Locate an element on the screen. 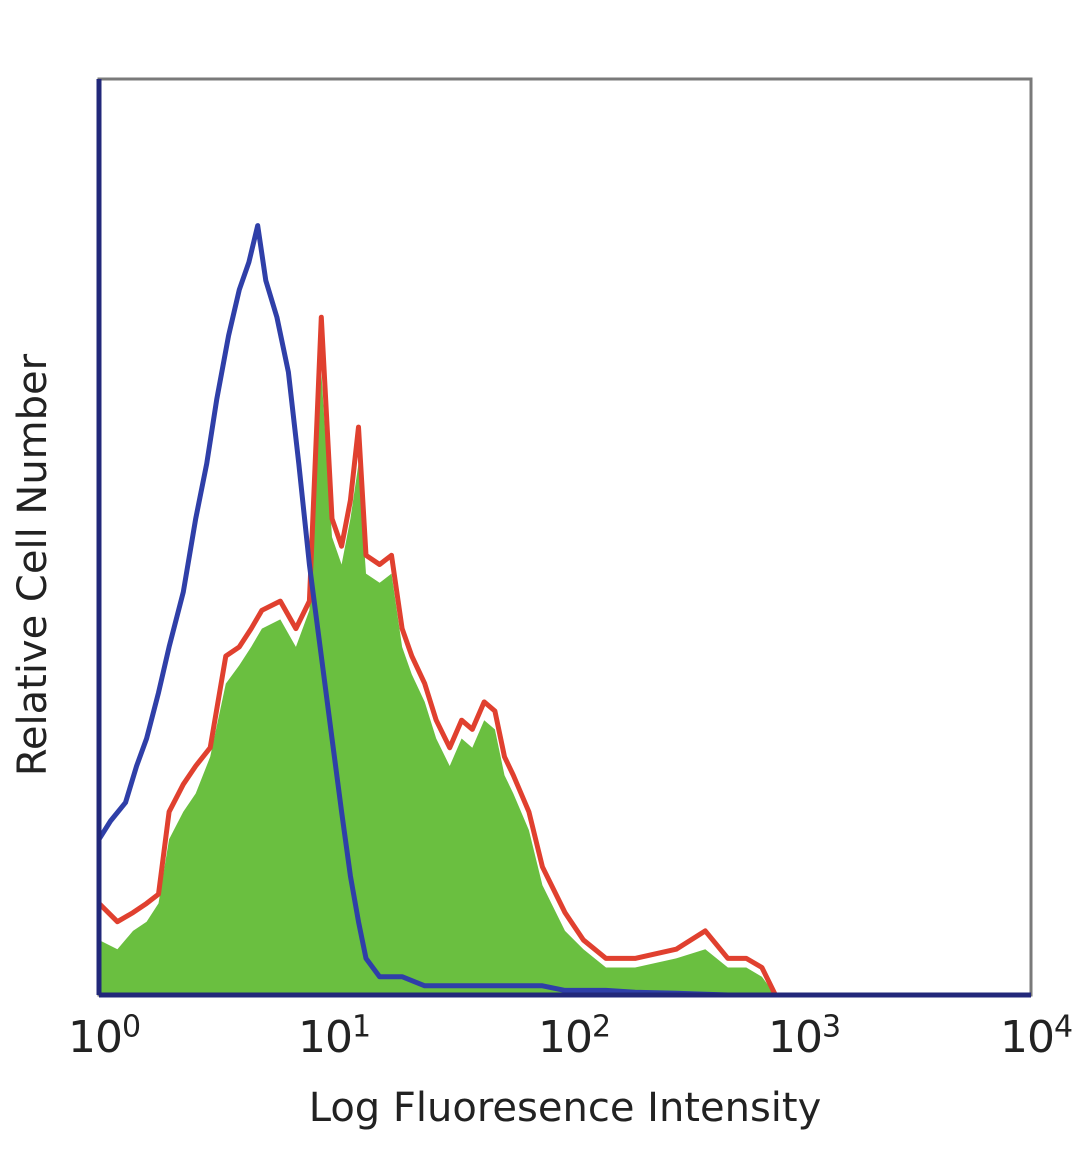  x-tick-label-4: 104 is located at coordinates (1036, 1036).